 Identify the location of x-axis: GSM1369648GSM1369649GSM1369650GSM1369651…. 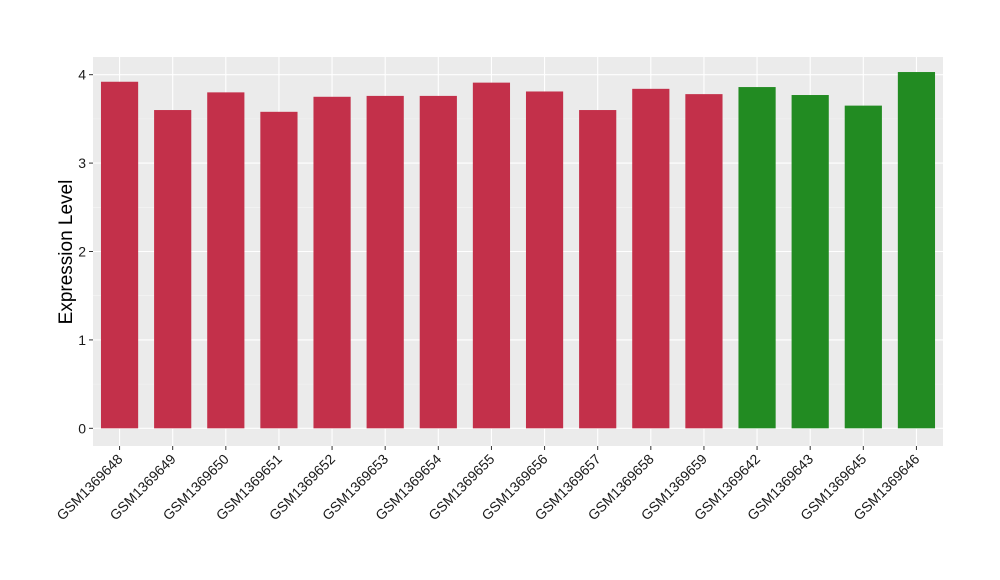
(488, 484).